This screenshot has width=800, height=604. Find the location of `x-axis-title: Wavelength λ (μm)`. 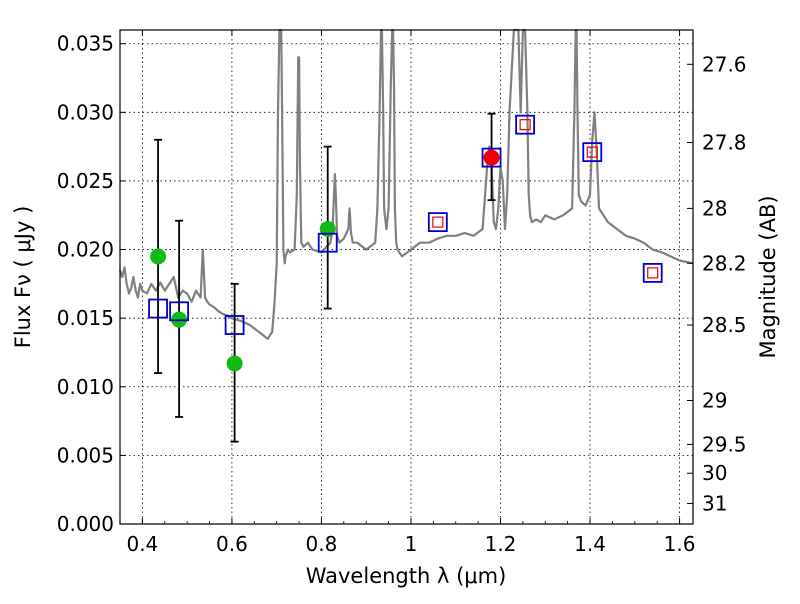

x-axis-title: Wavelength λ (μm) is located at coordinates (406, 576).